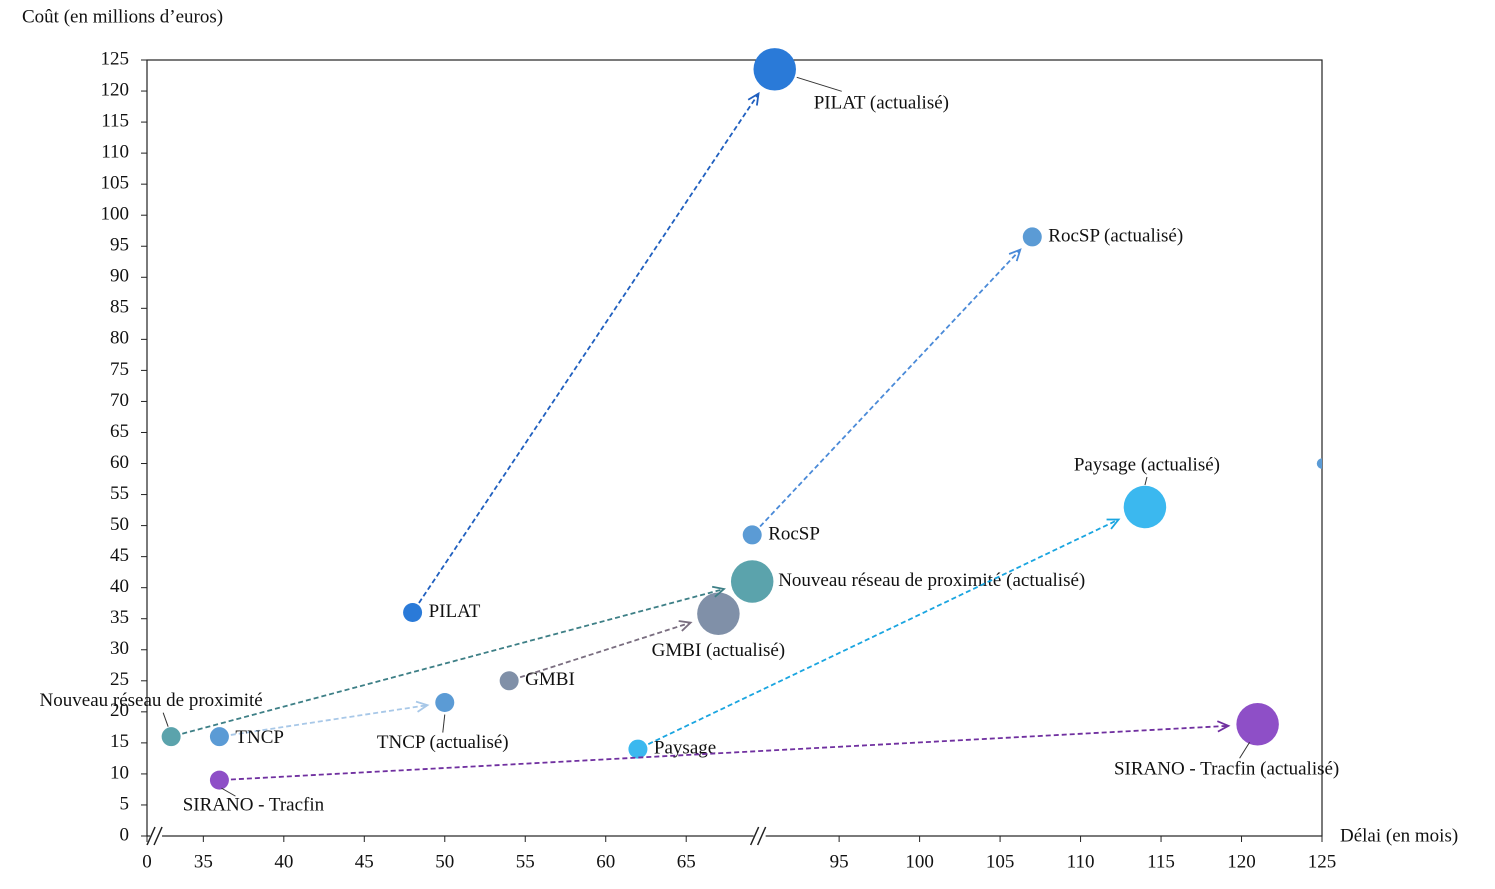 This screenshot has height=889, width=1495. I want to click on y-tick-label: 55, so click(119, 493).